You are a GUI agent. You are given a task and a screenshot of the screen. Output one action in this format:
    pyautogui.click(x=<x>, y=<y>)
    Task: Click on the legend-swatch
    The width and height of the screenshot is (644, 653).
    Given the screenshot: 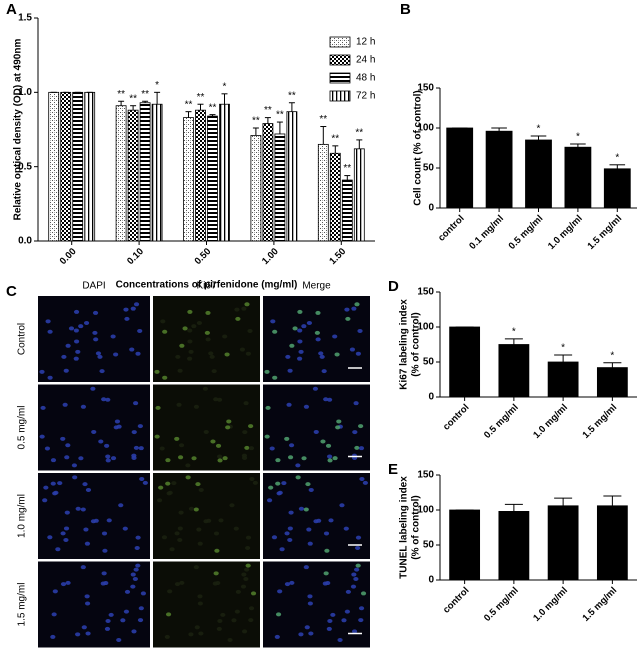 What is the action you would take?
    pyautogui.click(x=340, y=60)
    